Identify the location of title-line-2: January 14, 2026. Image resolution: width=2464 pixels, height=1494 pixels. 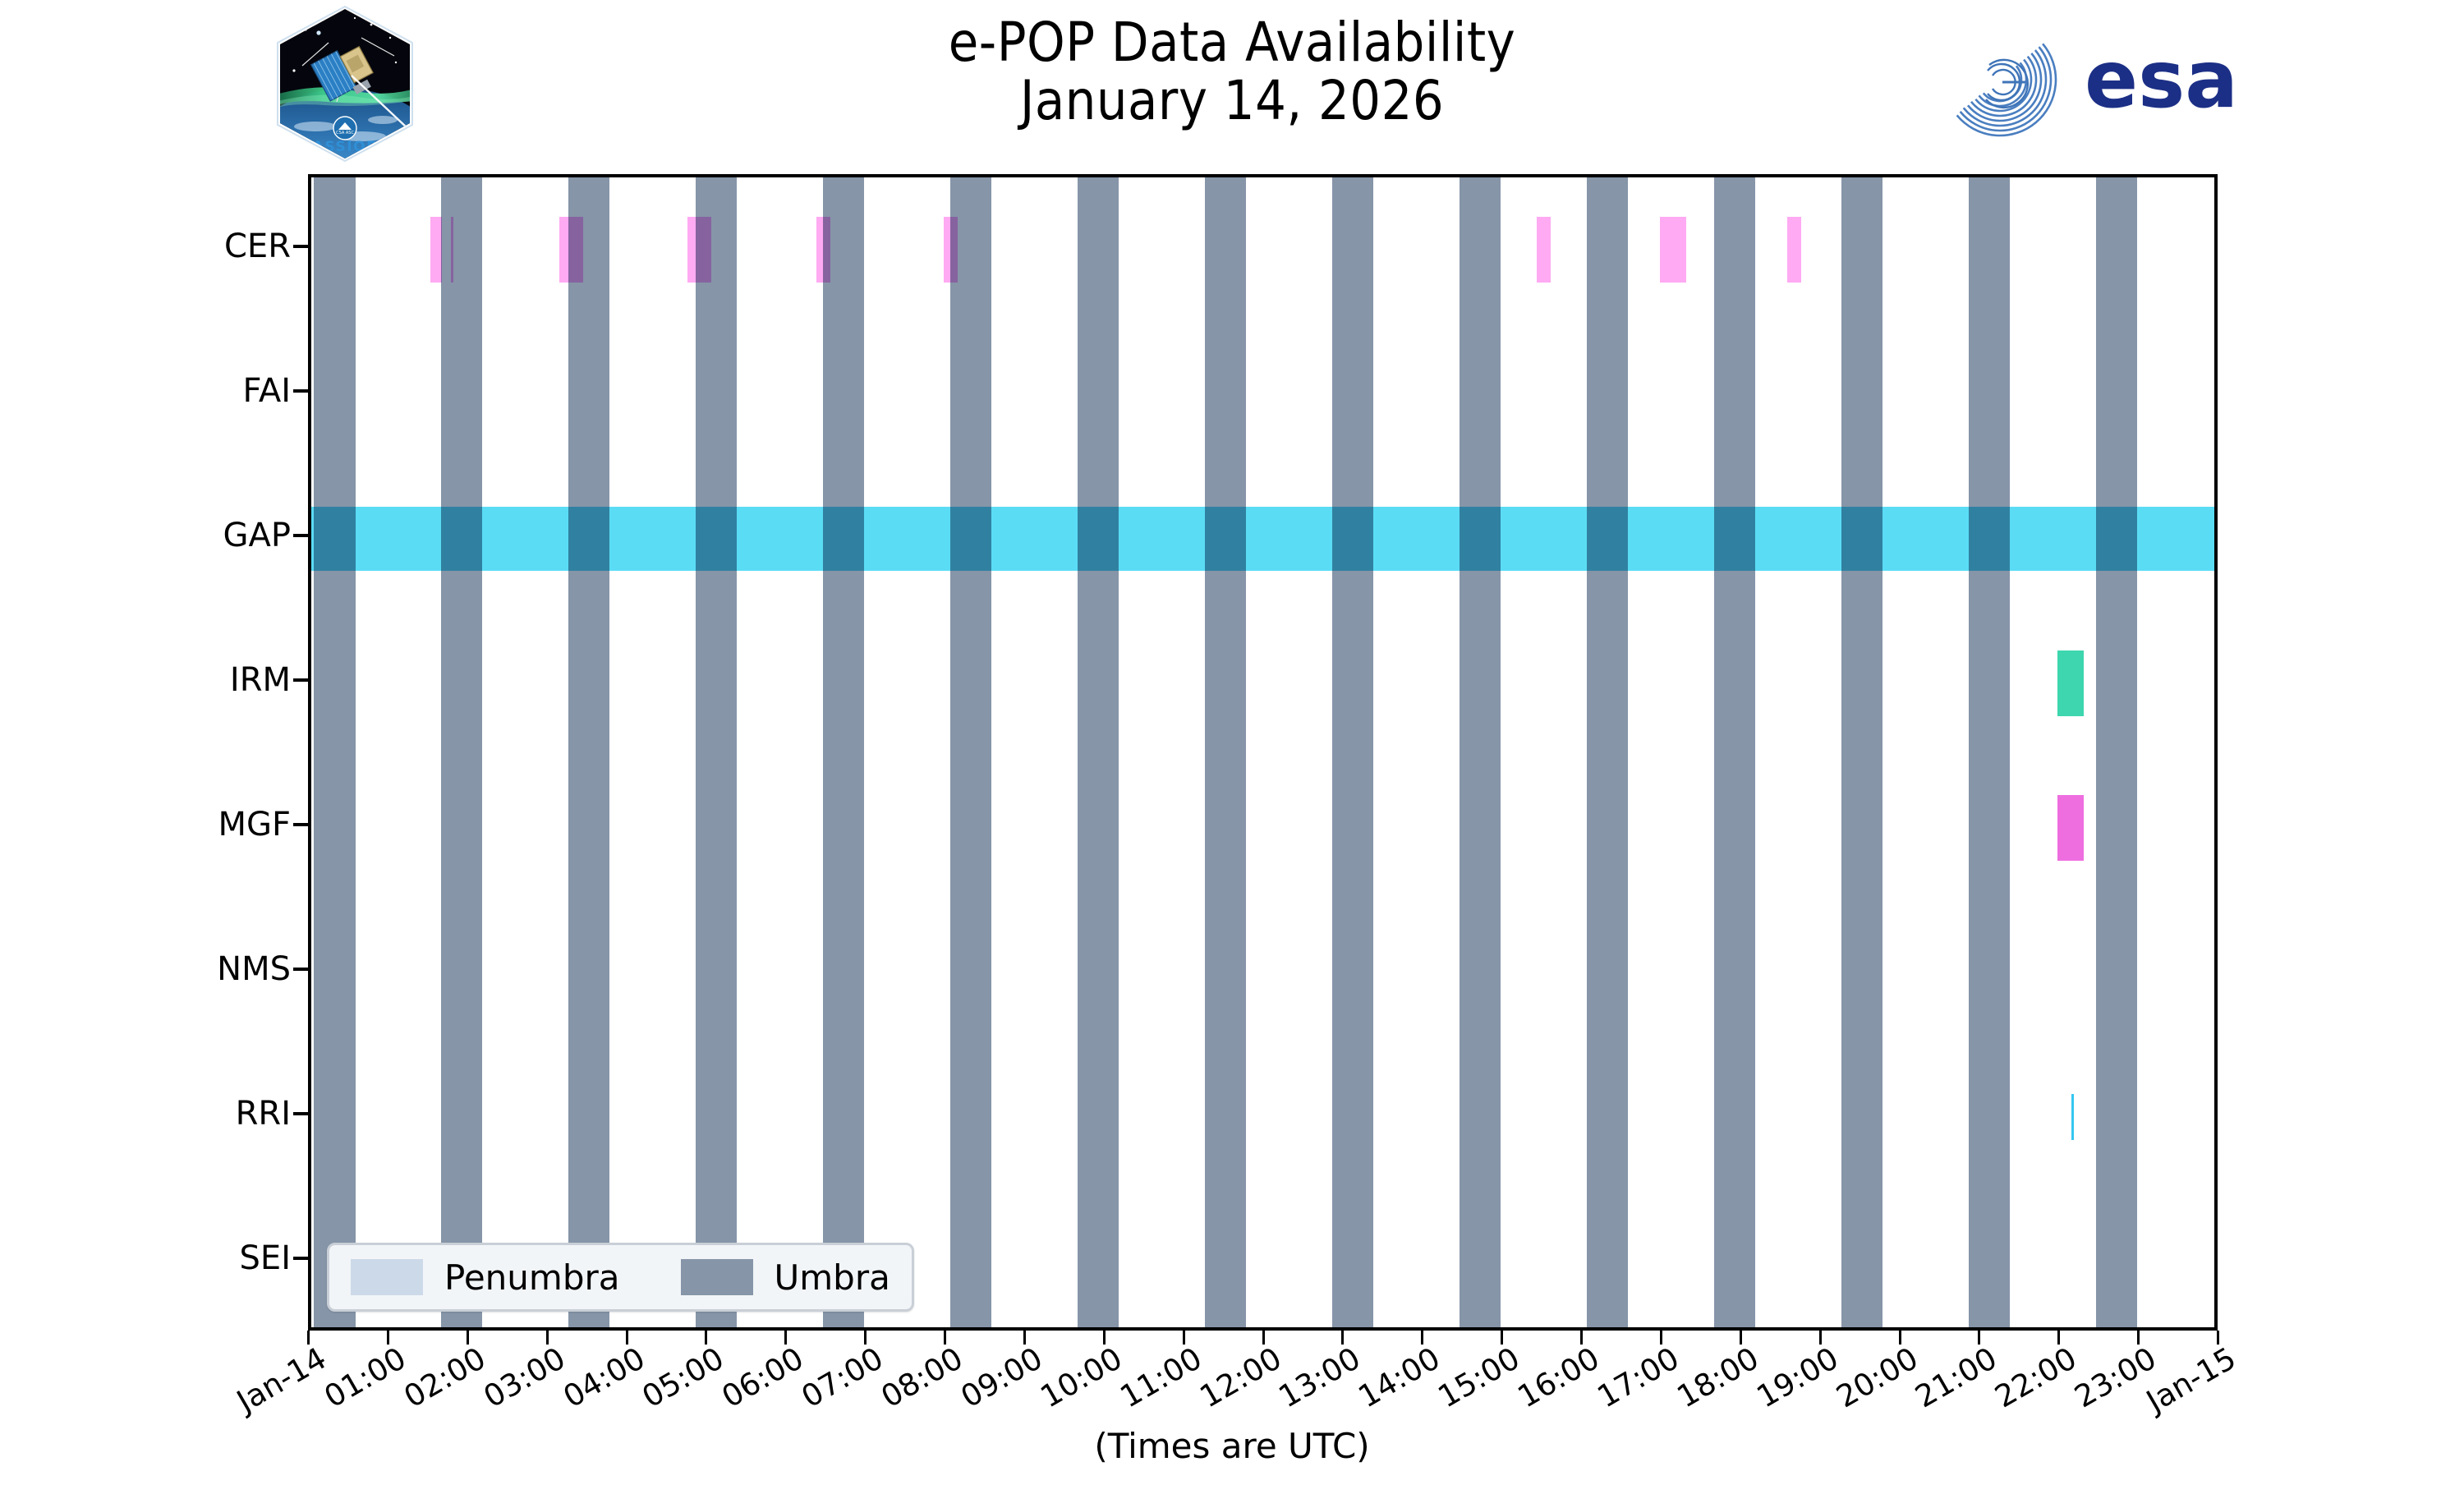
(1232, 101).